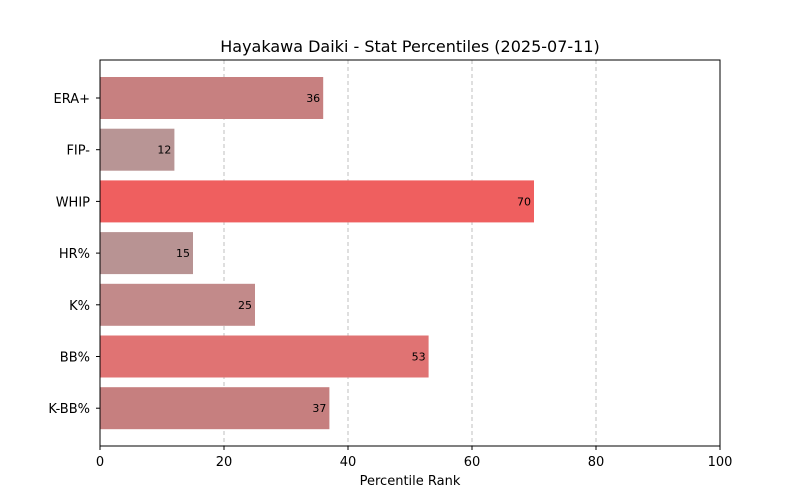  What do you see at coordinates (524, 201) in the screenshot?
I see `data-label: 70` at bounding box center [524, 201].